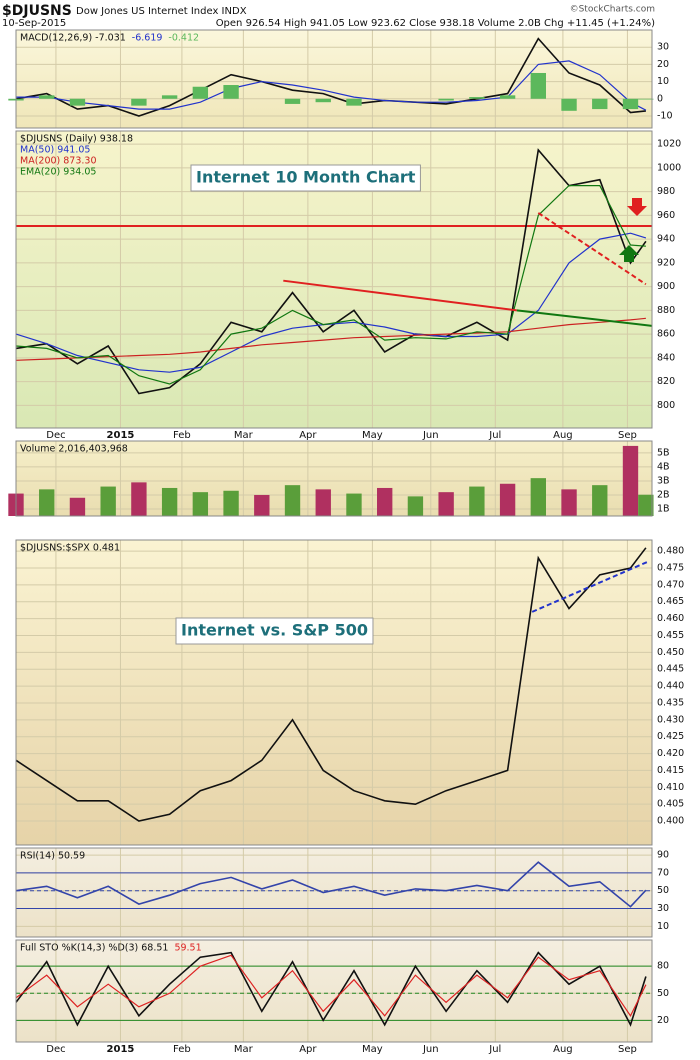 The image size is (700, 1060). What do you see at coordinates (34, 23) in the screenshot?
I see `date: 10-Sep-2015` at bounding box center [34, 23].